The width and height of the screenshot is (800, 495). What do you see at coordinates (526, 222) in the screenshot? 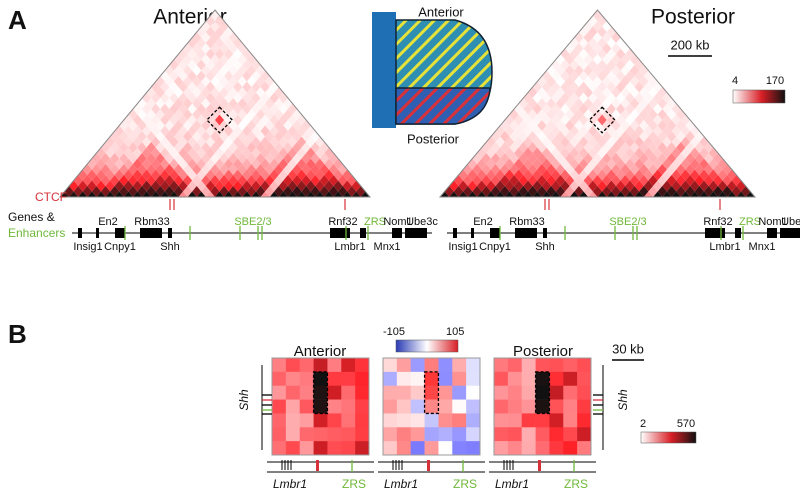
I see `gene-label: Rbm33` at bounding box center [526, 222].